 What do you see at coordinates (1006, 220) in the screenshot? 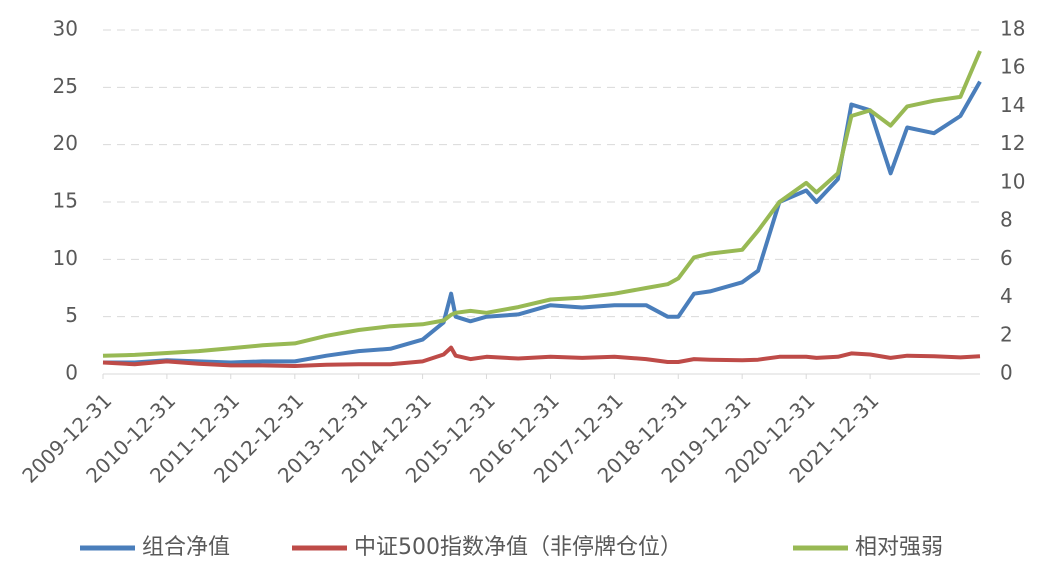
I see `y2-tick-label: 8` at bounding box center [1006, 220].